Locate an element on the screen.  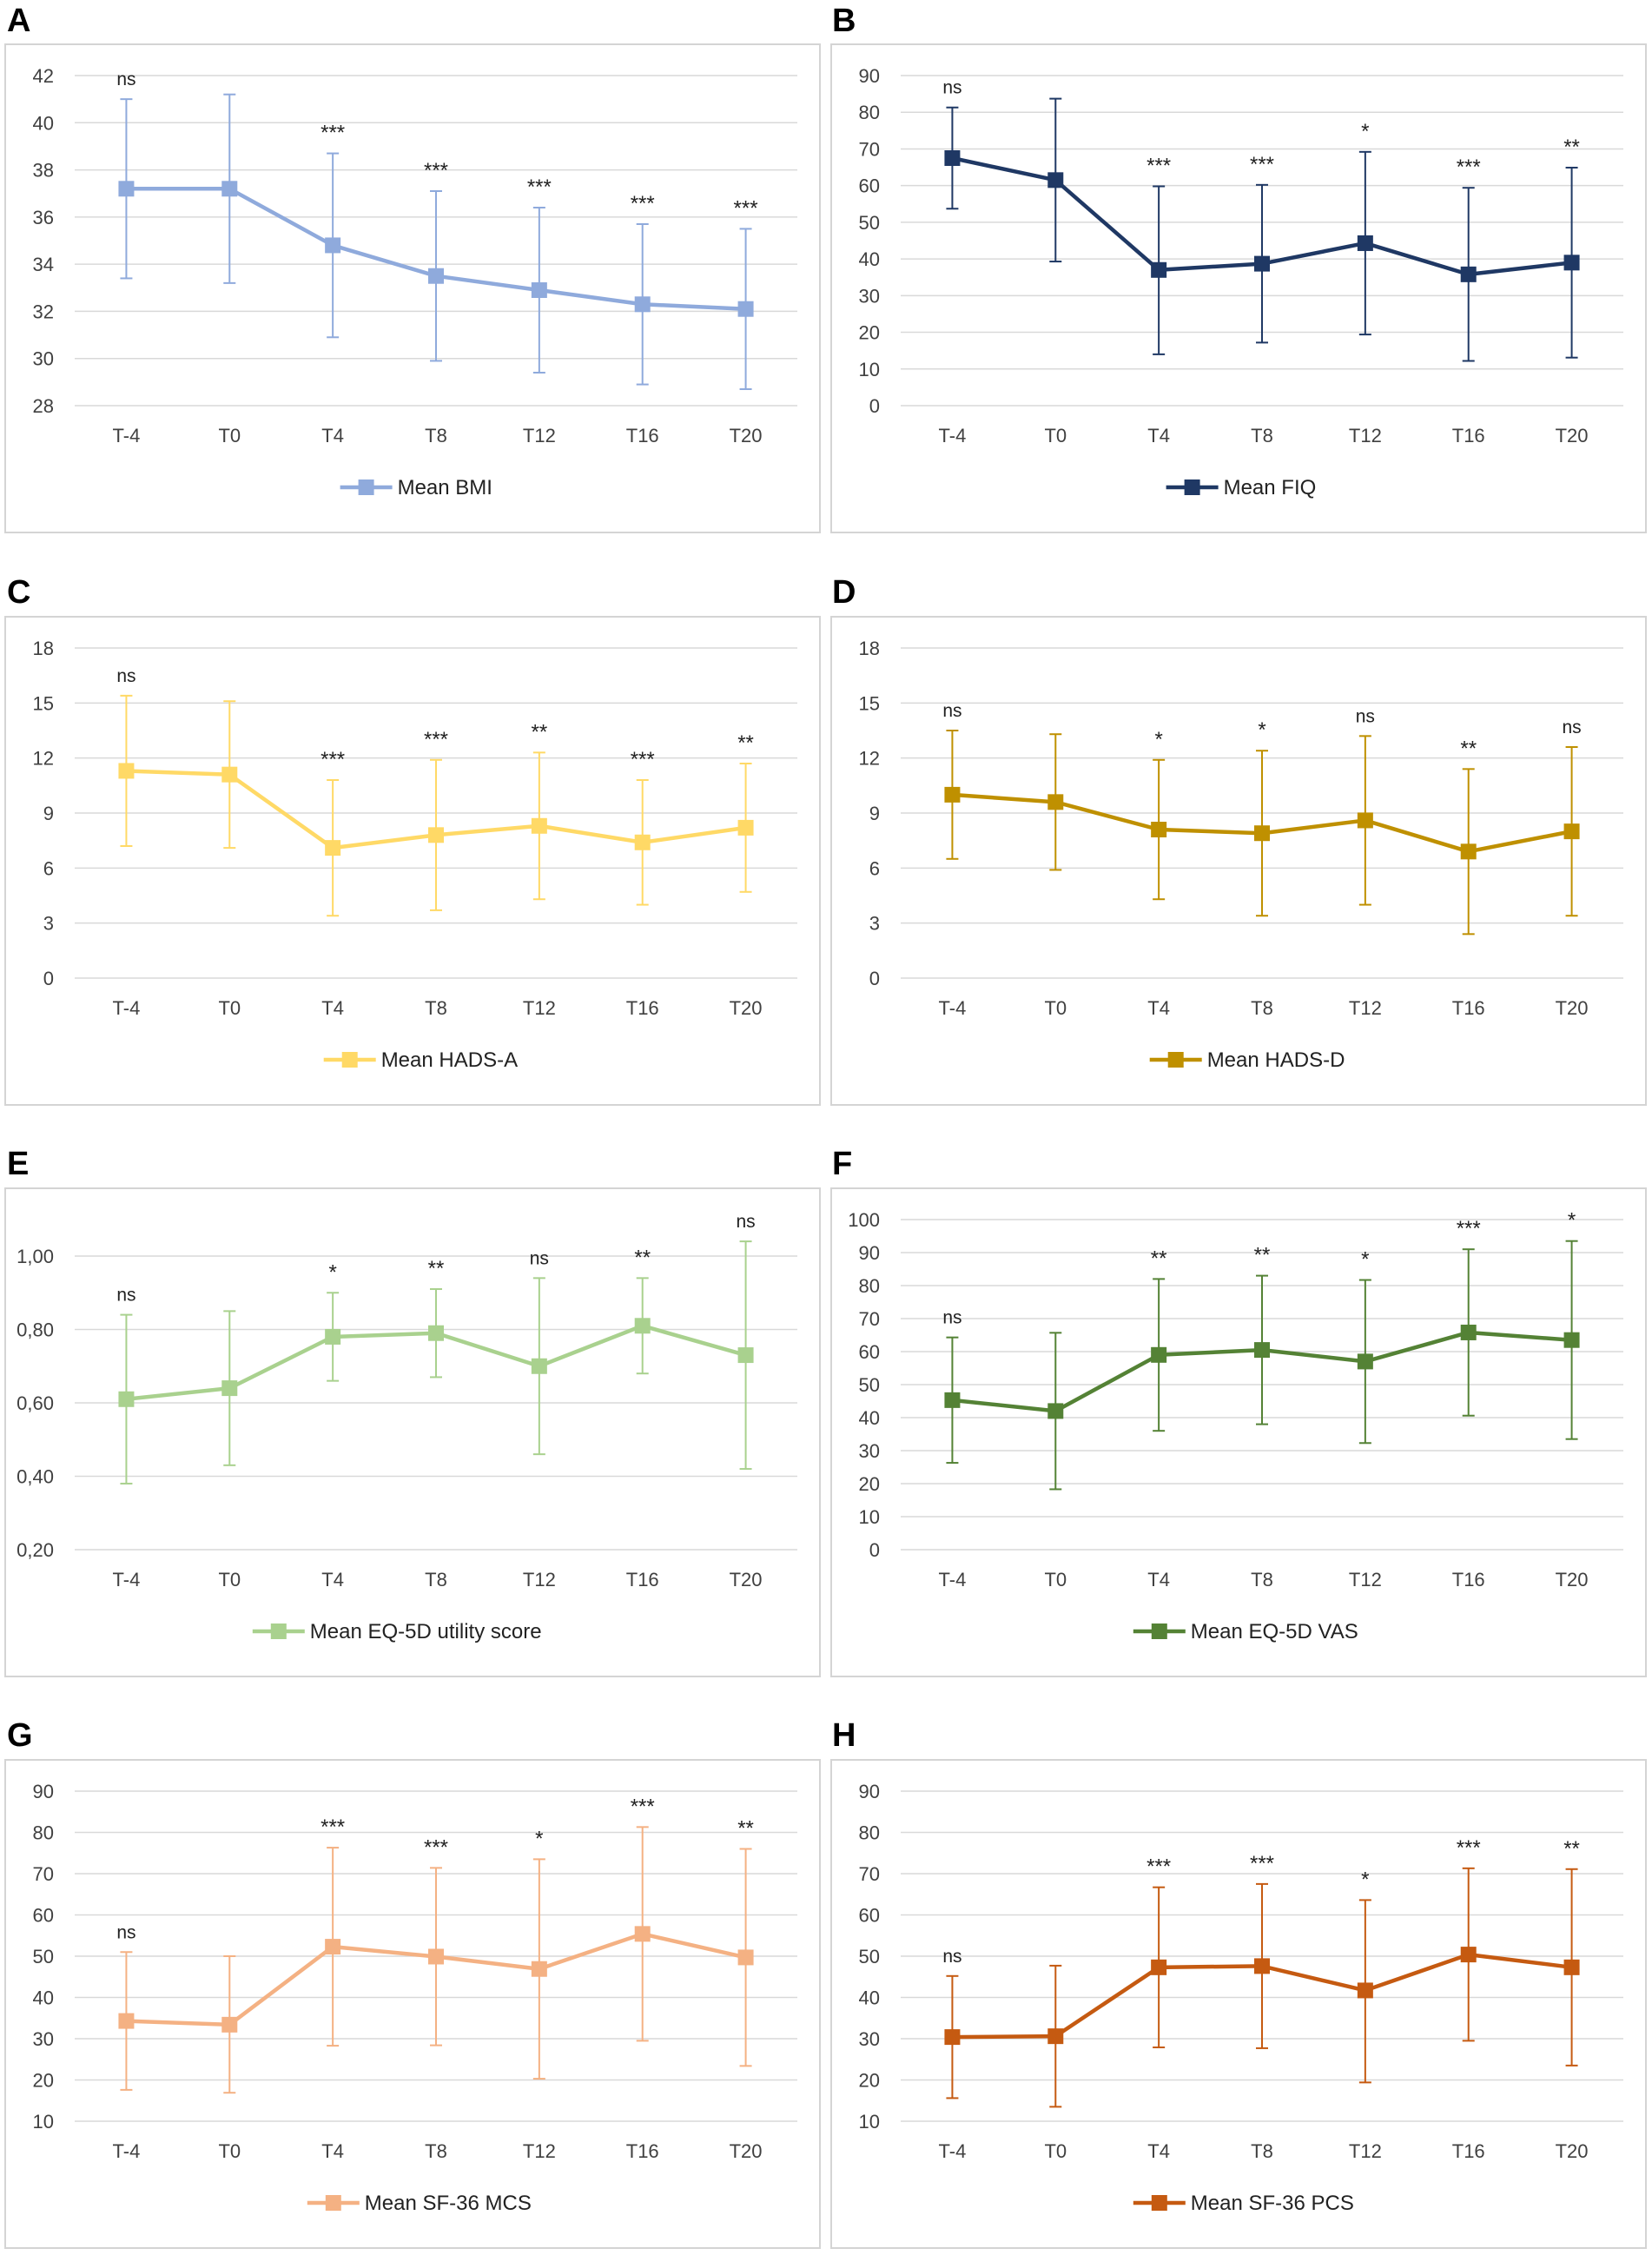
legend-label: Mean SF-36 PCS is located at coordinates (1272, 2203).